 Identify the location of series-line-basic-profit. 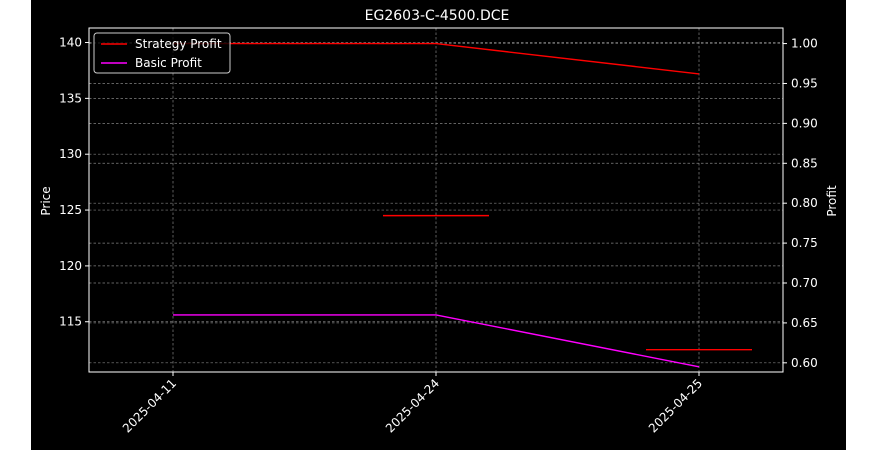
(436, 341).